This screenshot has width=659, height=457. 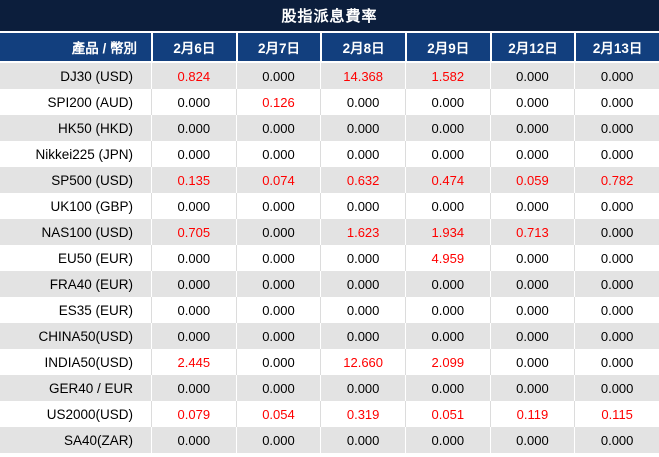 What do you see at coordinates (532, 414) in the screenshot?
I see `value-cell: 0.119` at bounding box center [532, 414].